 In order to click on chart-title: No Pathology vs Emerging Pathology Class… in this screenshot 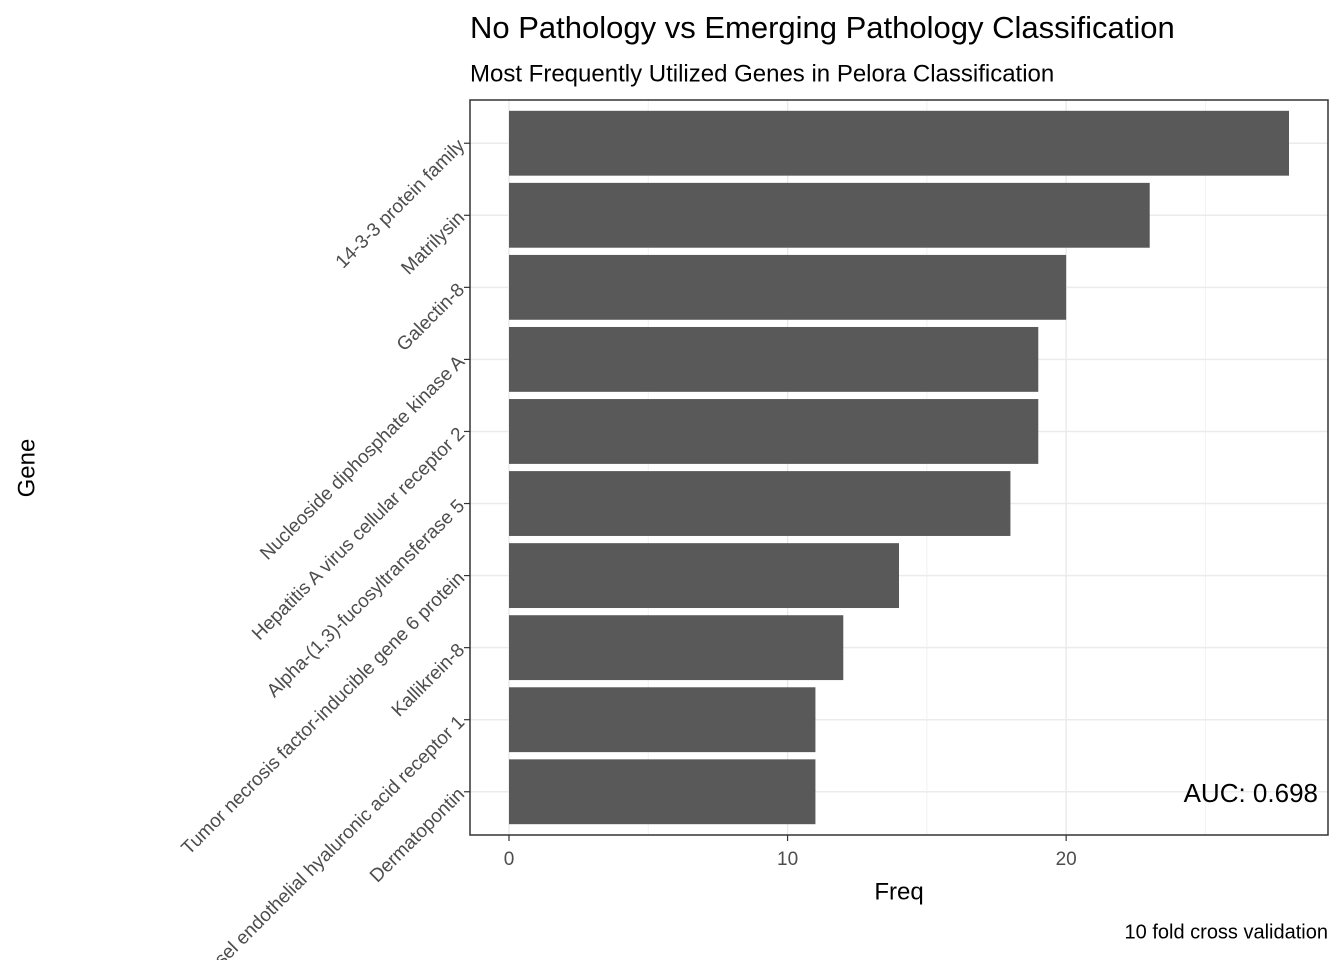, I will do `click(822, 27)`.